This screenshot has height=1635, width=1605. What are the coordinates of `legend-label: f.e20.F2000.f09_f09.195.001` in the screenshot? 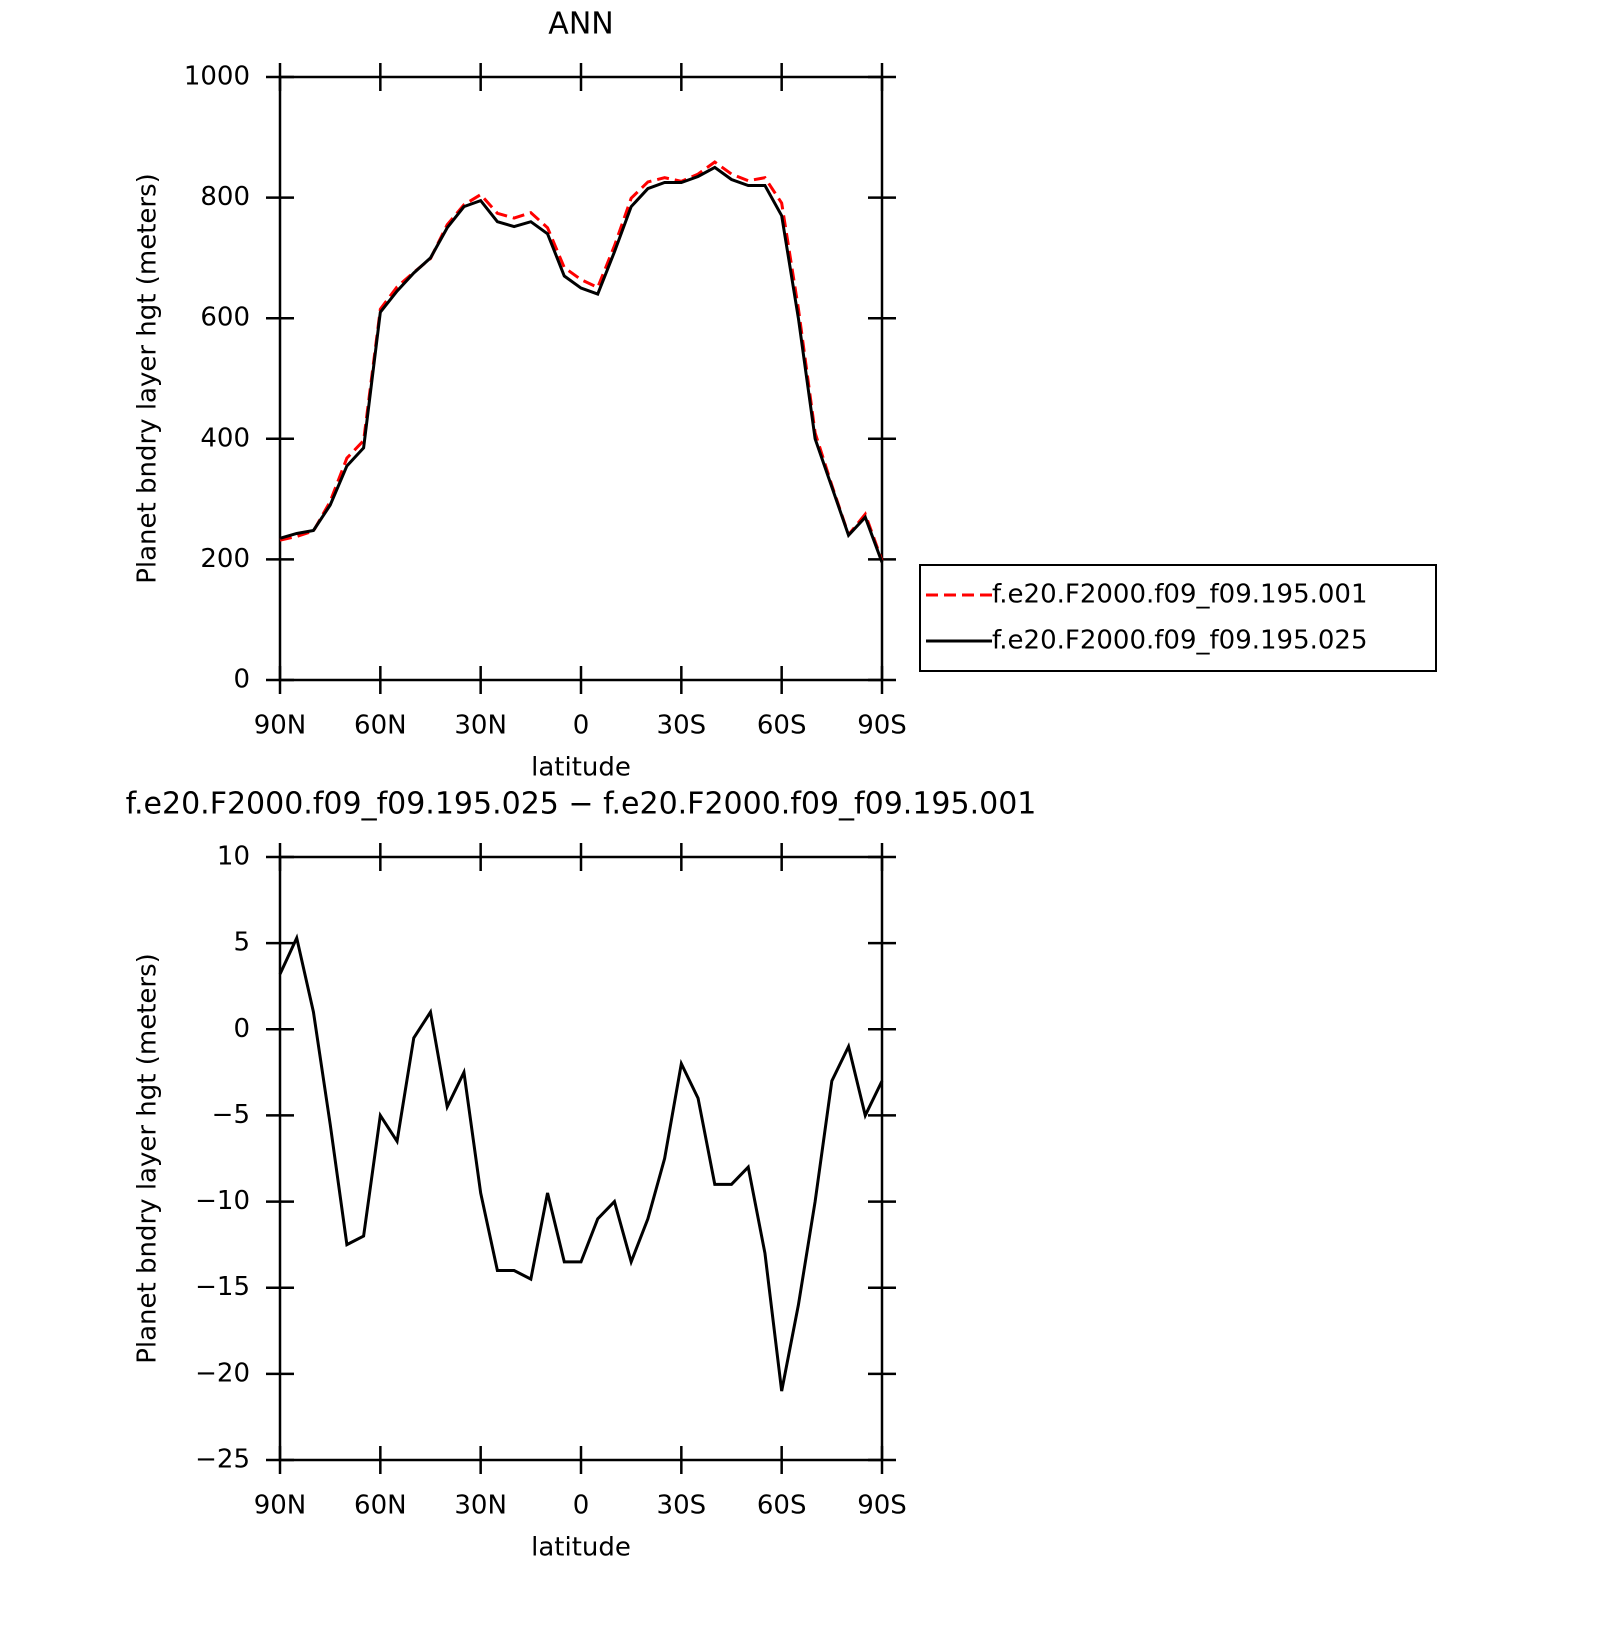 It's located at (1180, 595).